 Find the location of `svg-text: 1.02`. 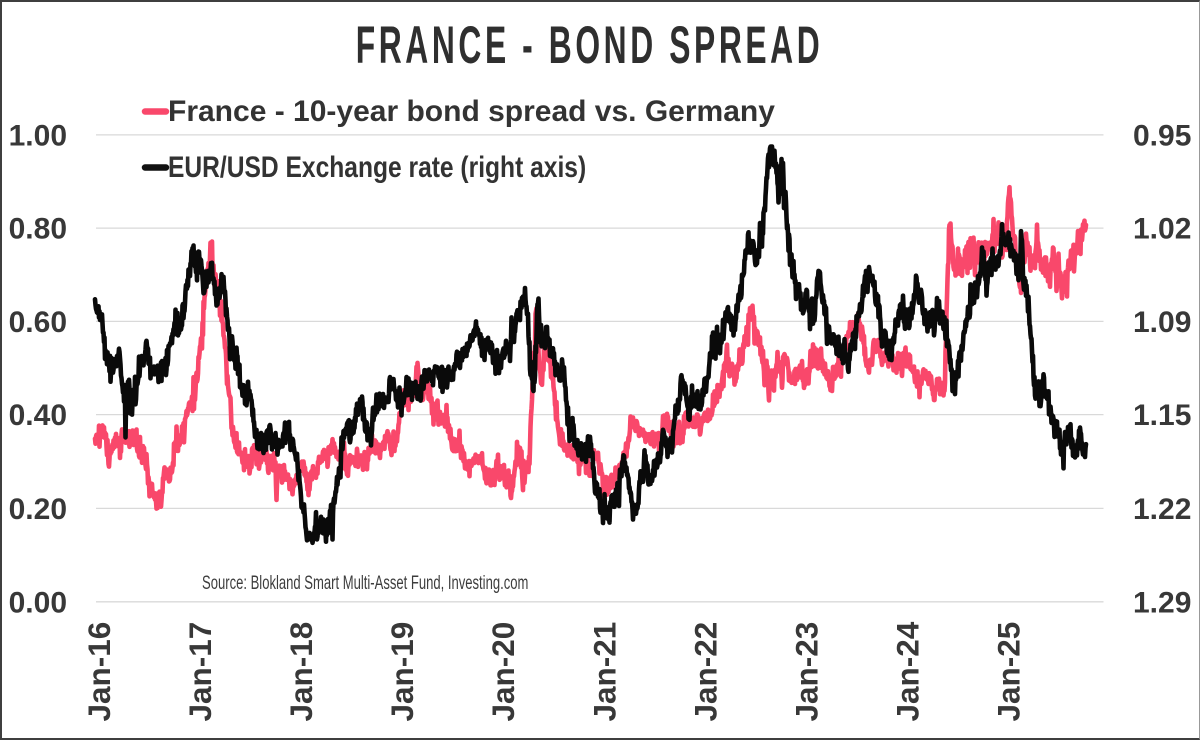

svg-text: 1.02 is located at coordinates (1162, 229).